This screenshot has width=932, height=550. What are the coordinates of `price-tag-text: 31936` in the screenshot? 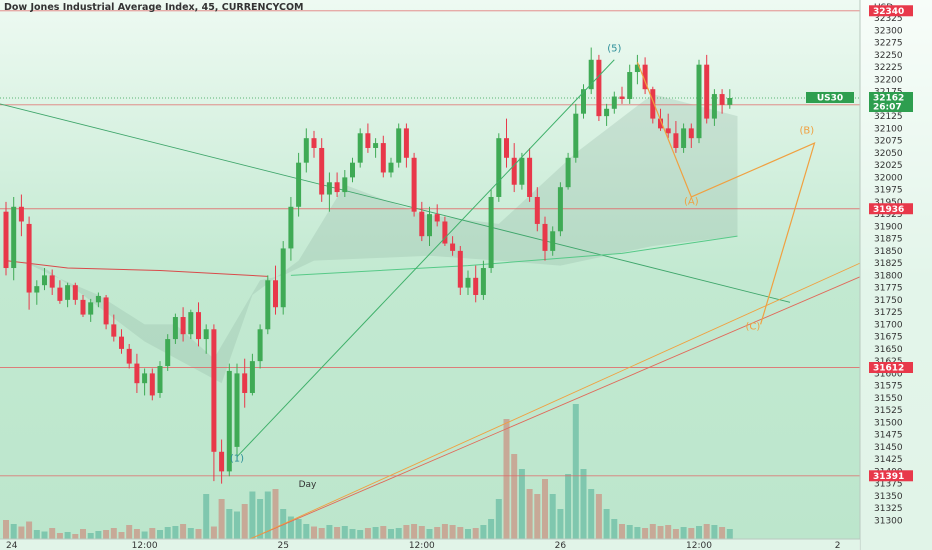 It's located at (888, 210).